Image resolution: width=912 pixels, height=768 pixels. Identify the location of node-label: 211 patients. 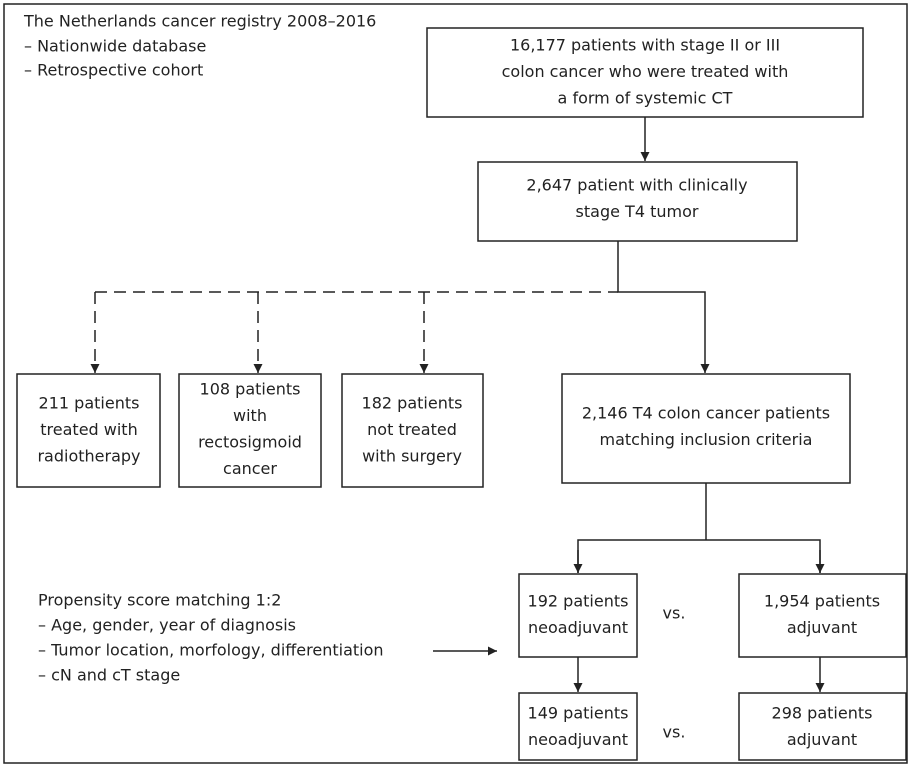
(89, 403).